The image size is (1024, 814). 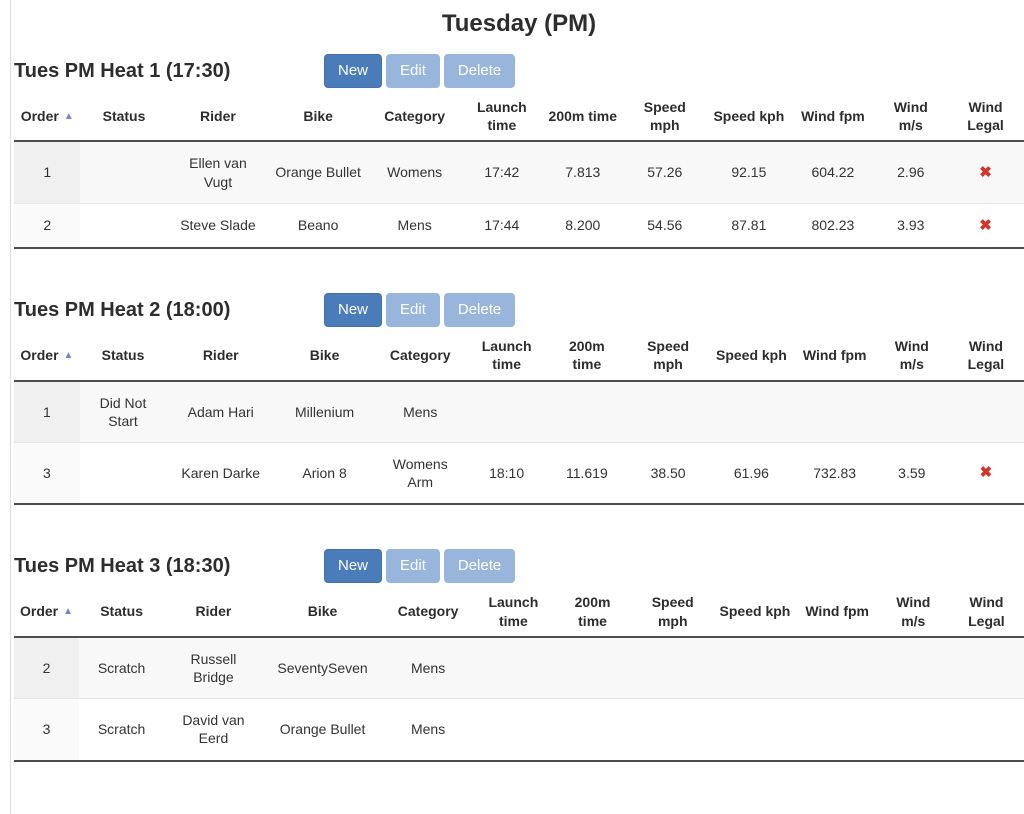 What do you see at coordinates (519, 411) in the screenshot?
I see `table-row: 1 Did Not Start Adam Hari Millenium Mens` at bounding box center [519, 411].